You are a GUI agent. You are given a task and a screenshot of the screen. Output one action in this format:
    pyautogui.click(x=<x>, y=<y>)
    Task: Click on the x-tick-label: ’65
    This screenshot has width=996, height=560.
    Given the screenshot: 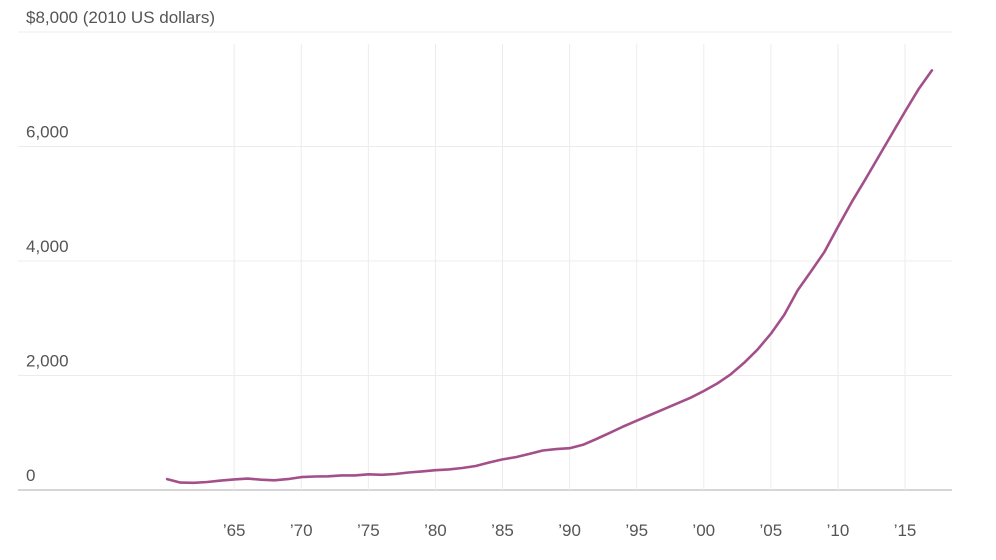 What is the action you would take?
    pyautogui.click(x=234, y=530)
    